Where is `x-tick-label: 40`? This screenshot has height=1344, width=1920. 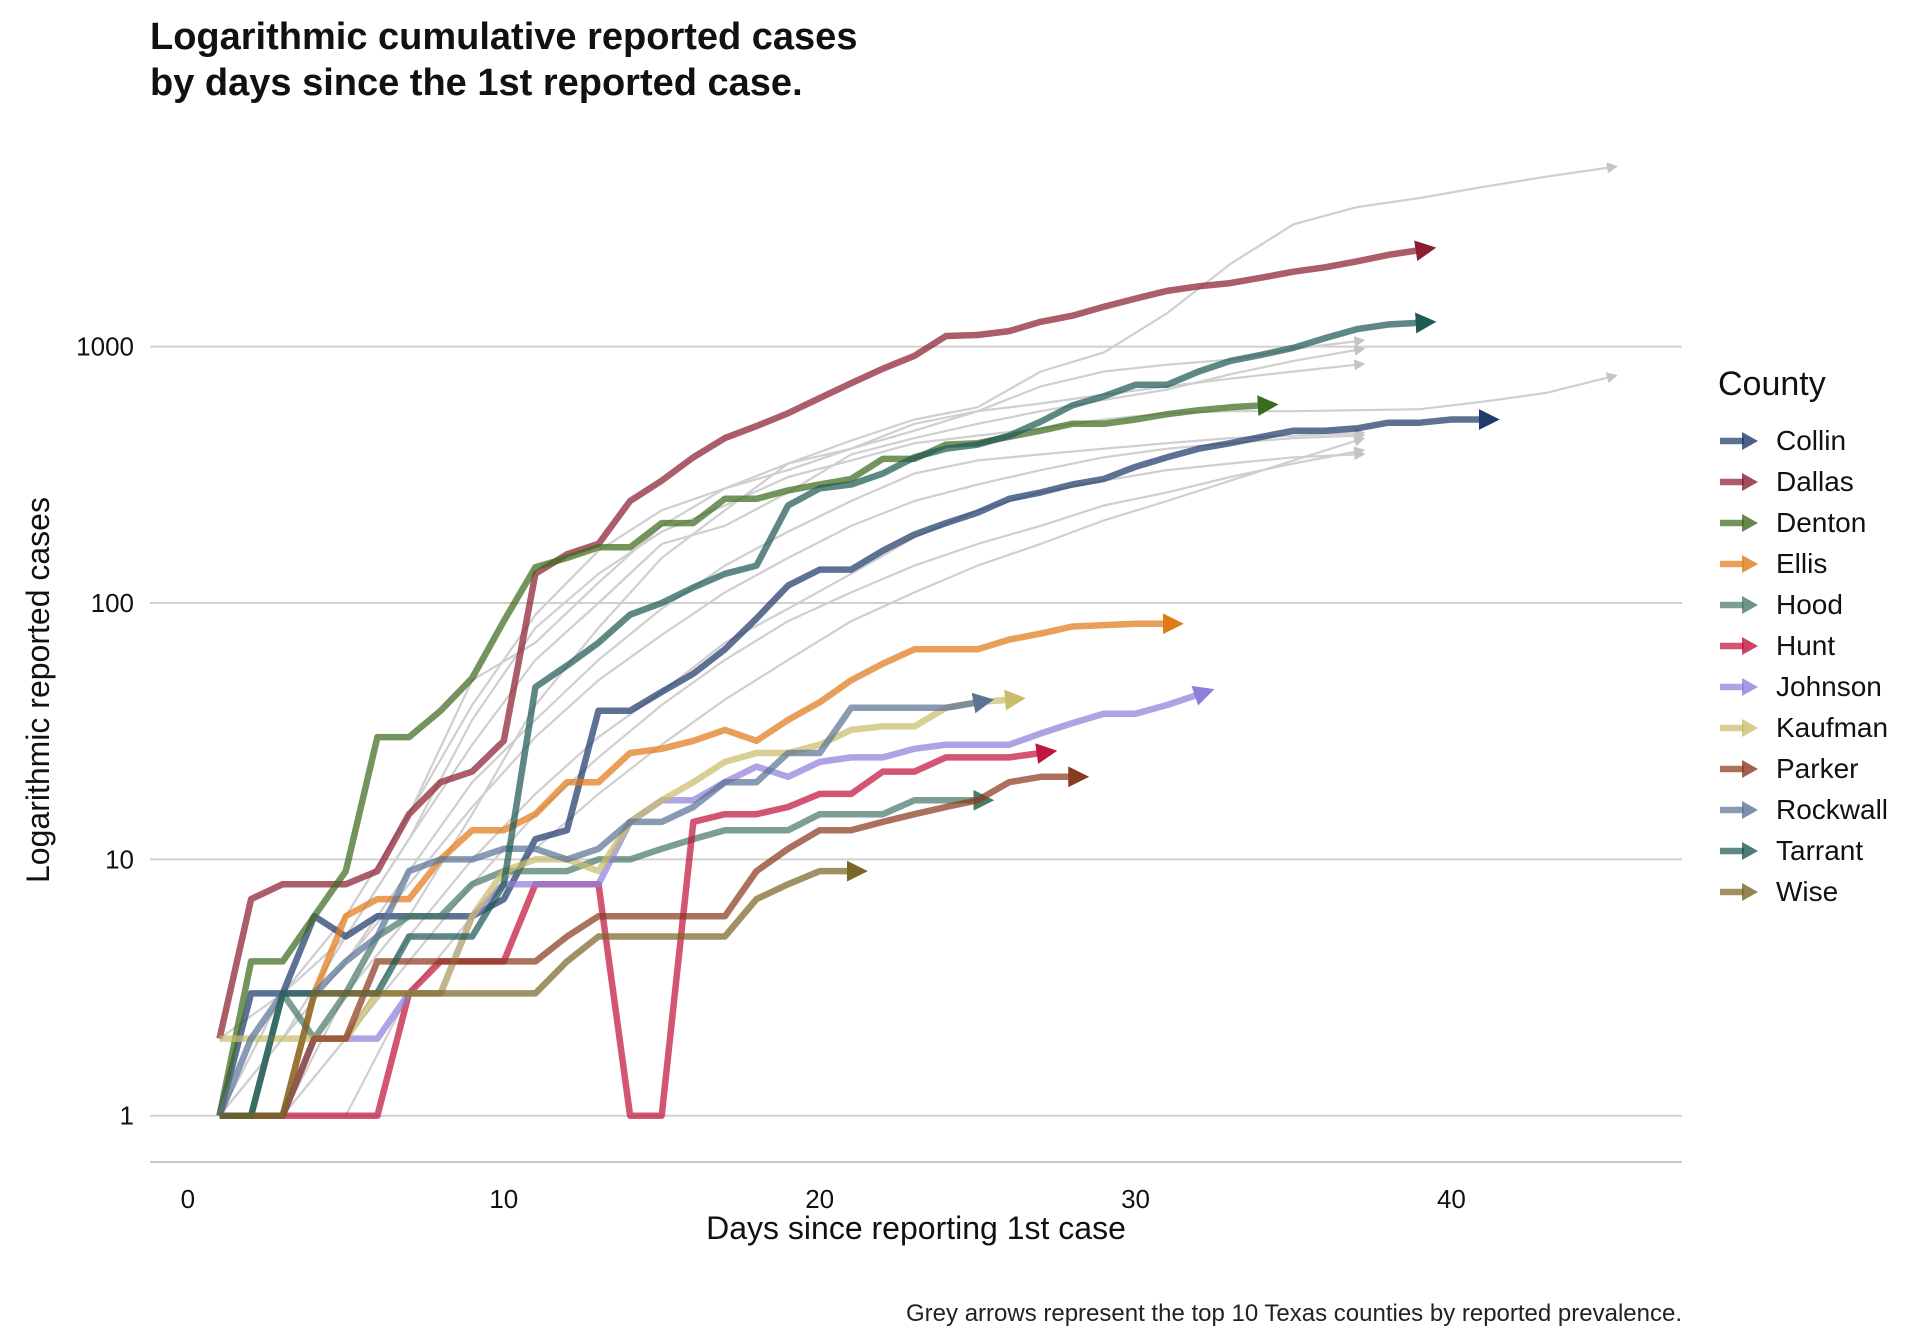 x-tick-label: 40 is located at coordinates (1451, 1199).